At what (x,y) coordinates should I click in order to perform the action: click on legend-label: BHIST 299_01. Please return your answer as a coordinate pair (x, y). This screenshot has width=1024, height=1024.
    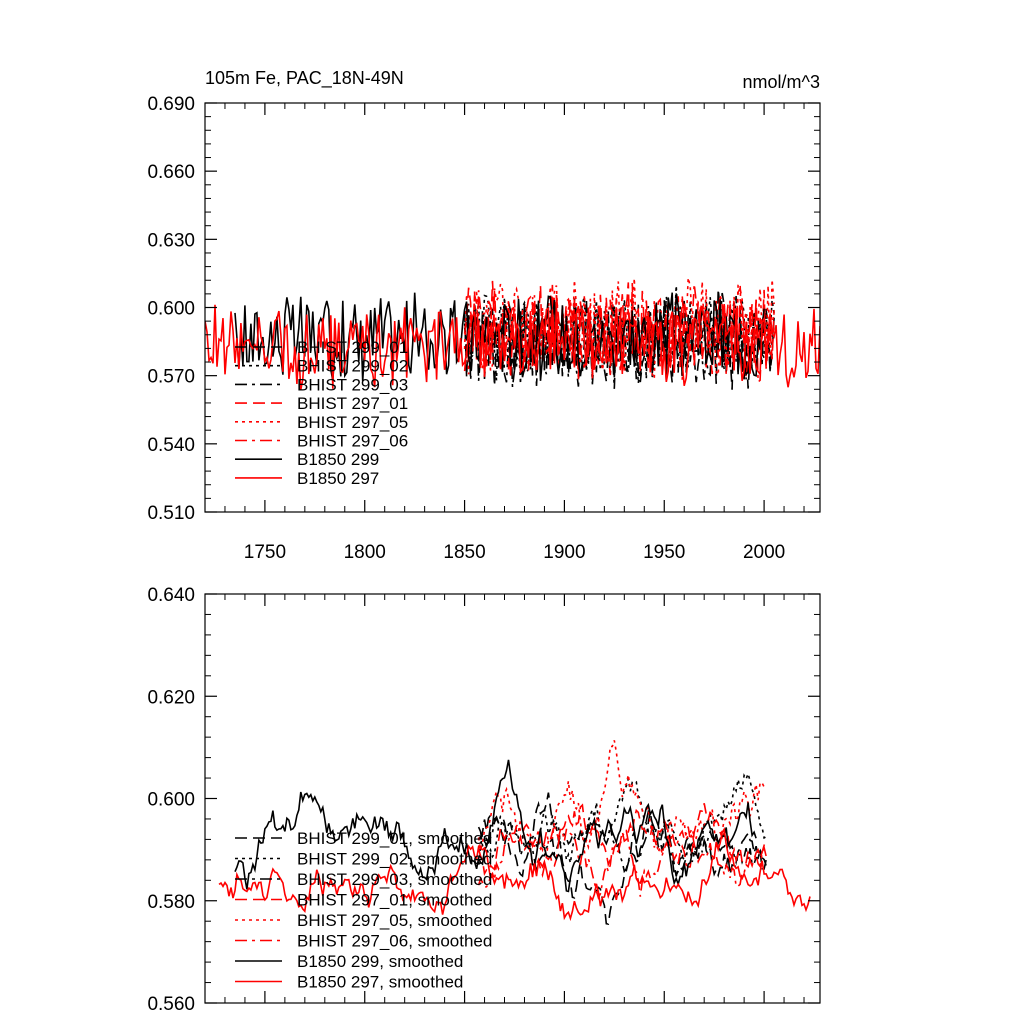
    Looking at the image, I should click on (352, 347).